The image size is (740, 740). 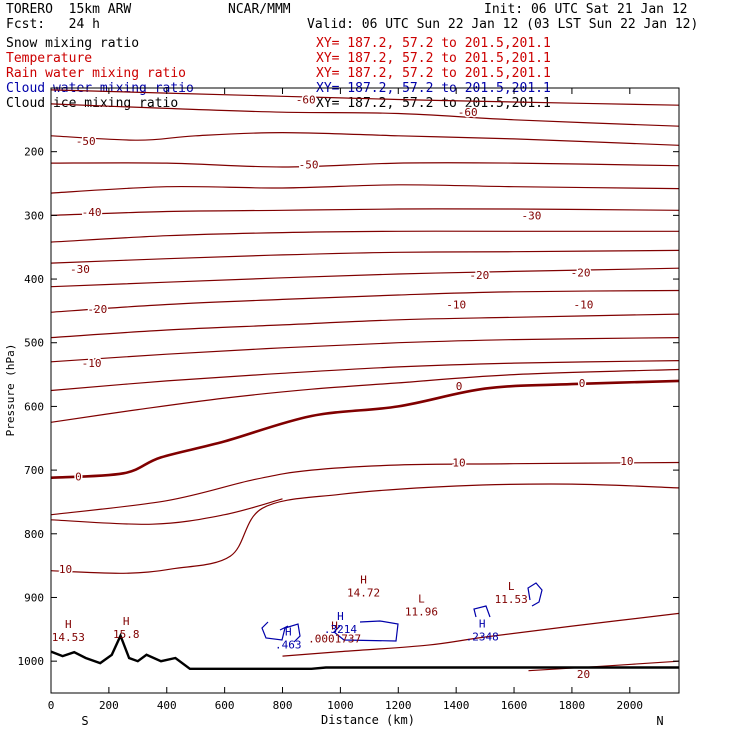 What do you see at coordinates (659, 721) in the screenshot?
I see `endpoint-right: N` at bounding box center [659, 721].